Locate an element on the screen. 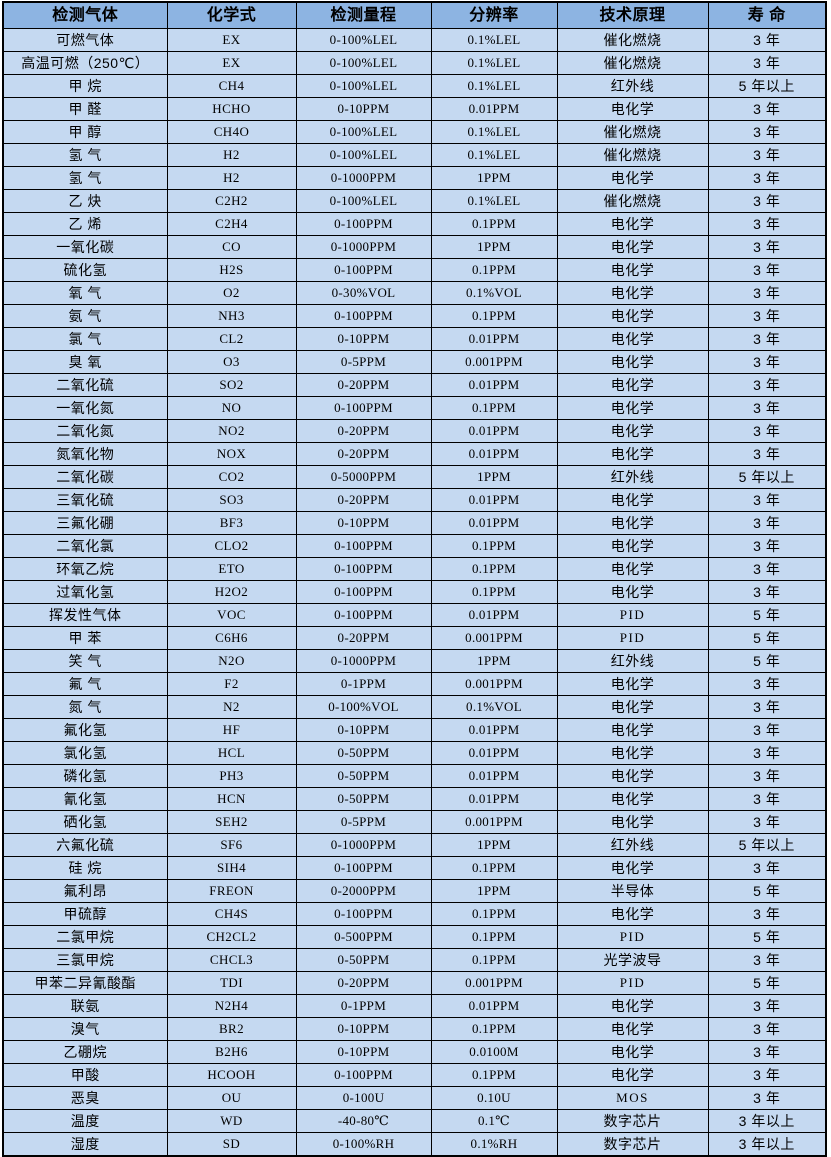 The height and width of the screenshot is (1157, 831). cell-lifespan: 5 年以上 is located at coordinates (767, 845).